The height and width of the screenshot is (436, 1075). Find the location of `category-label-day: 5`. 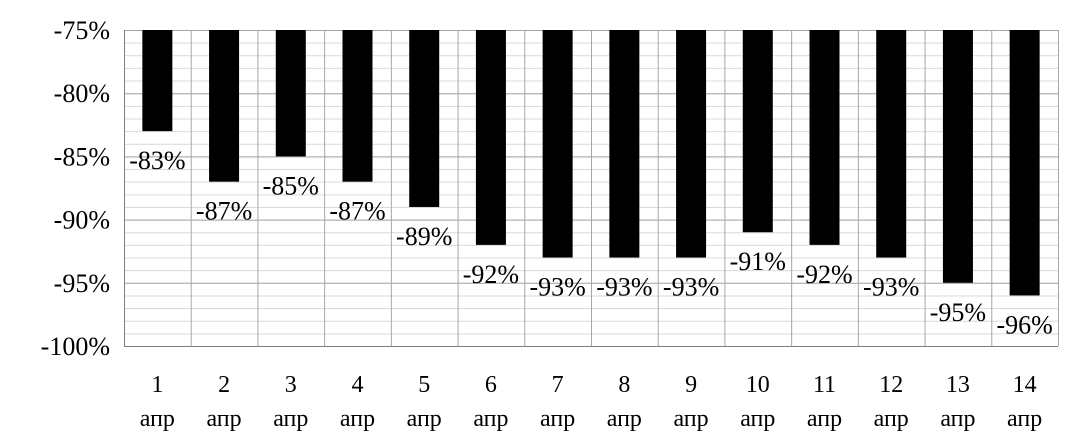

category-label-day: 5 is located at coordinates (424, 385).